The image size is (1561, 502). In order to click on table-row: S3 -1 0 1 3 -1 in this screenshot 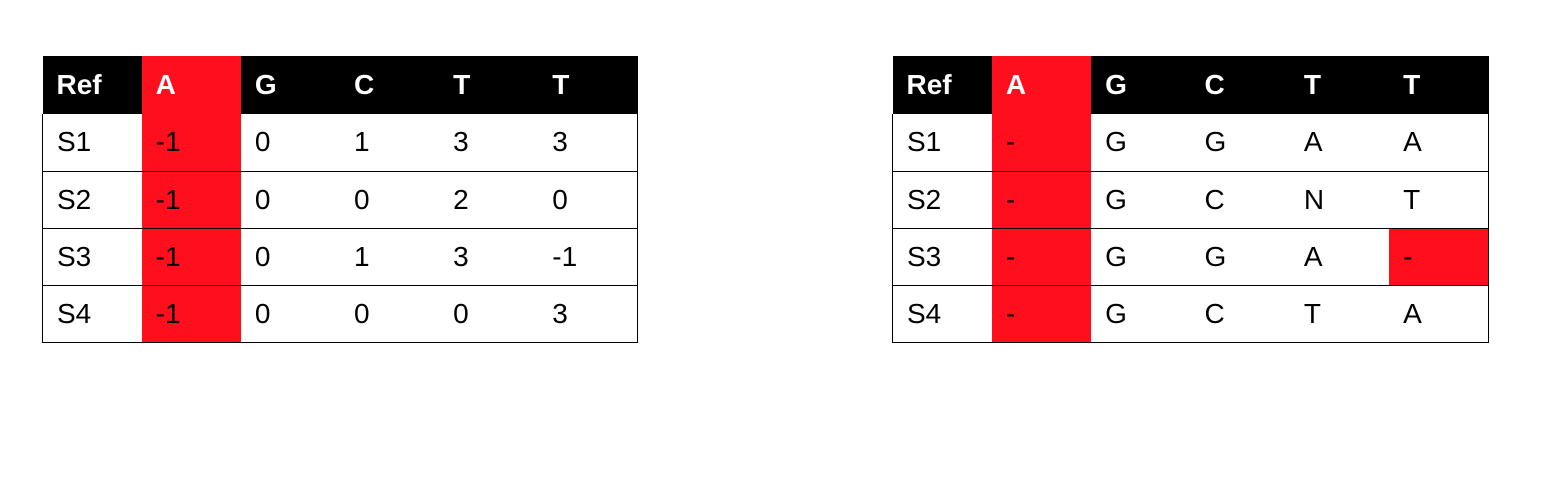, I will do `click(340, 257)`.